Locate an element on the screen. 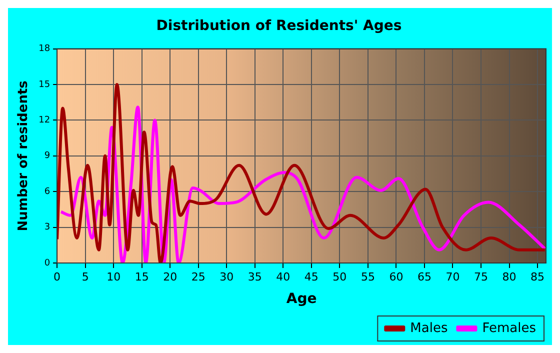 This screenshot has height=353, width=560. x-tick-label: 30 is located at coordinates (227, 277).